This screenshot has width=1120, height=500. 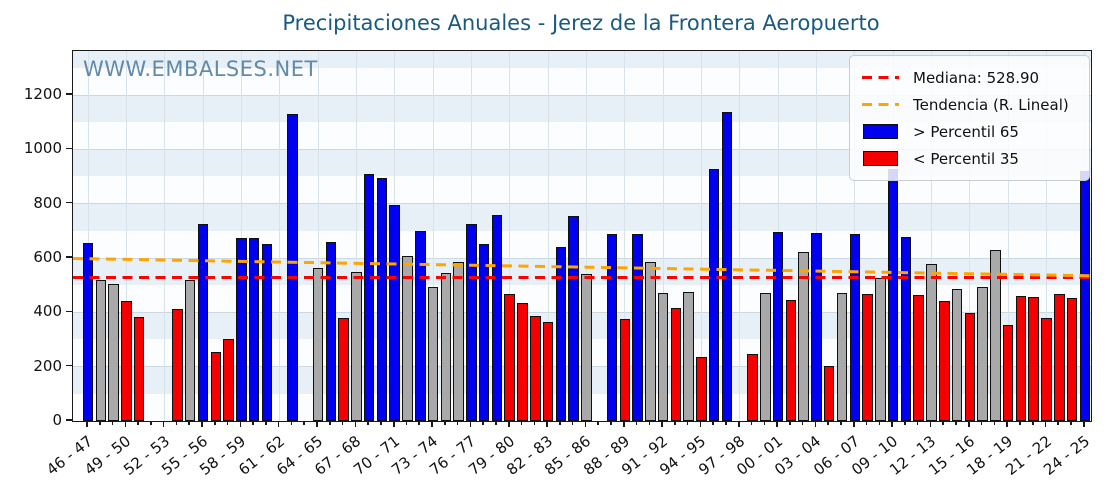 I want to click on legend-item-p65: > Percentil 65, so click(x=970, y=131).